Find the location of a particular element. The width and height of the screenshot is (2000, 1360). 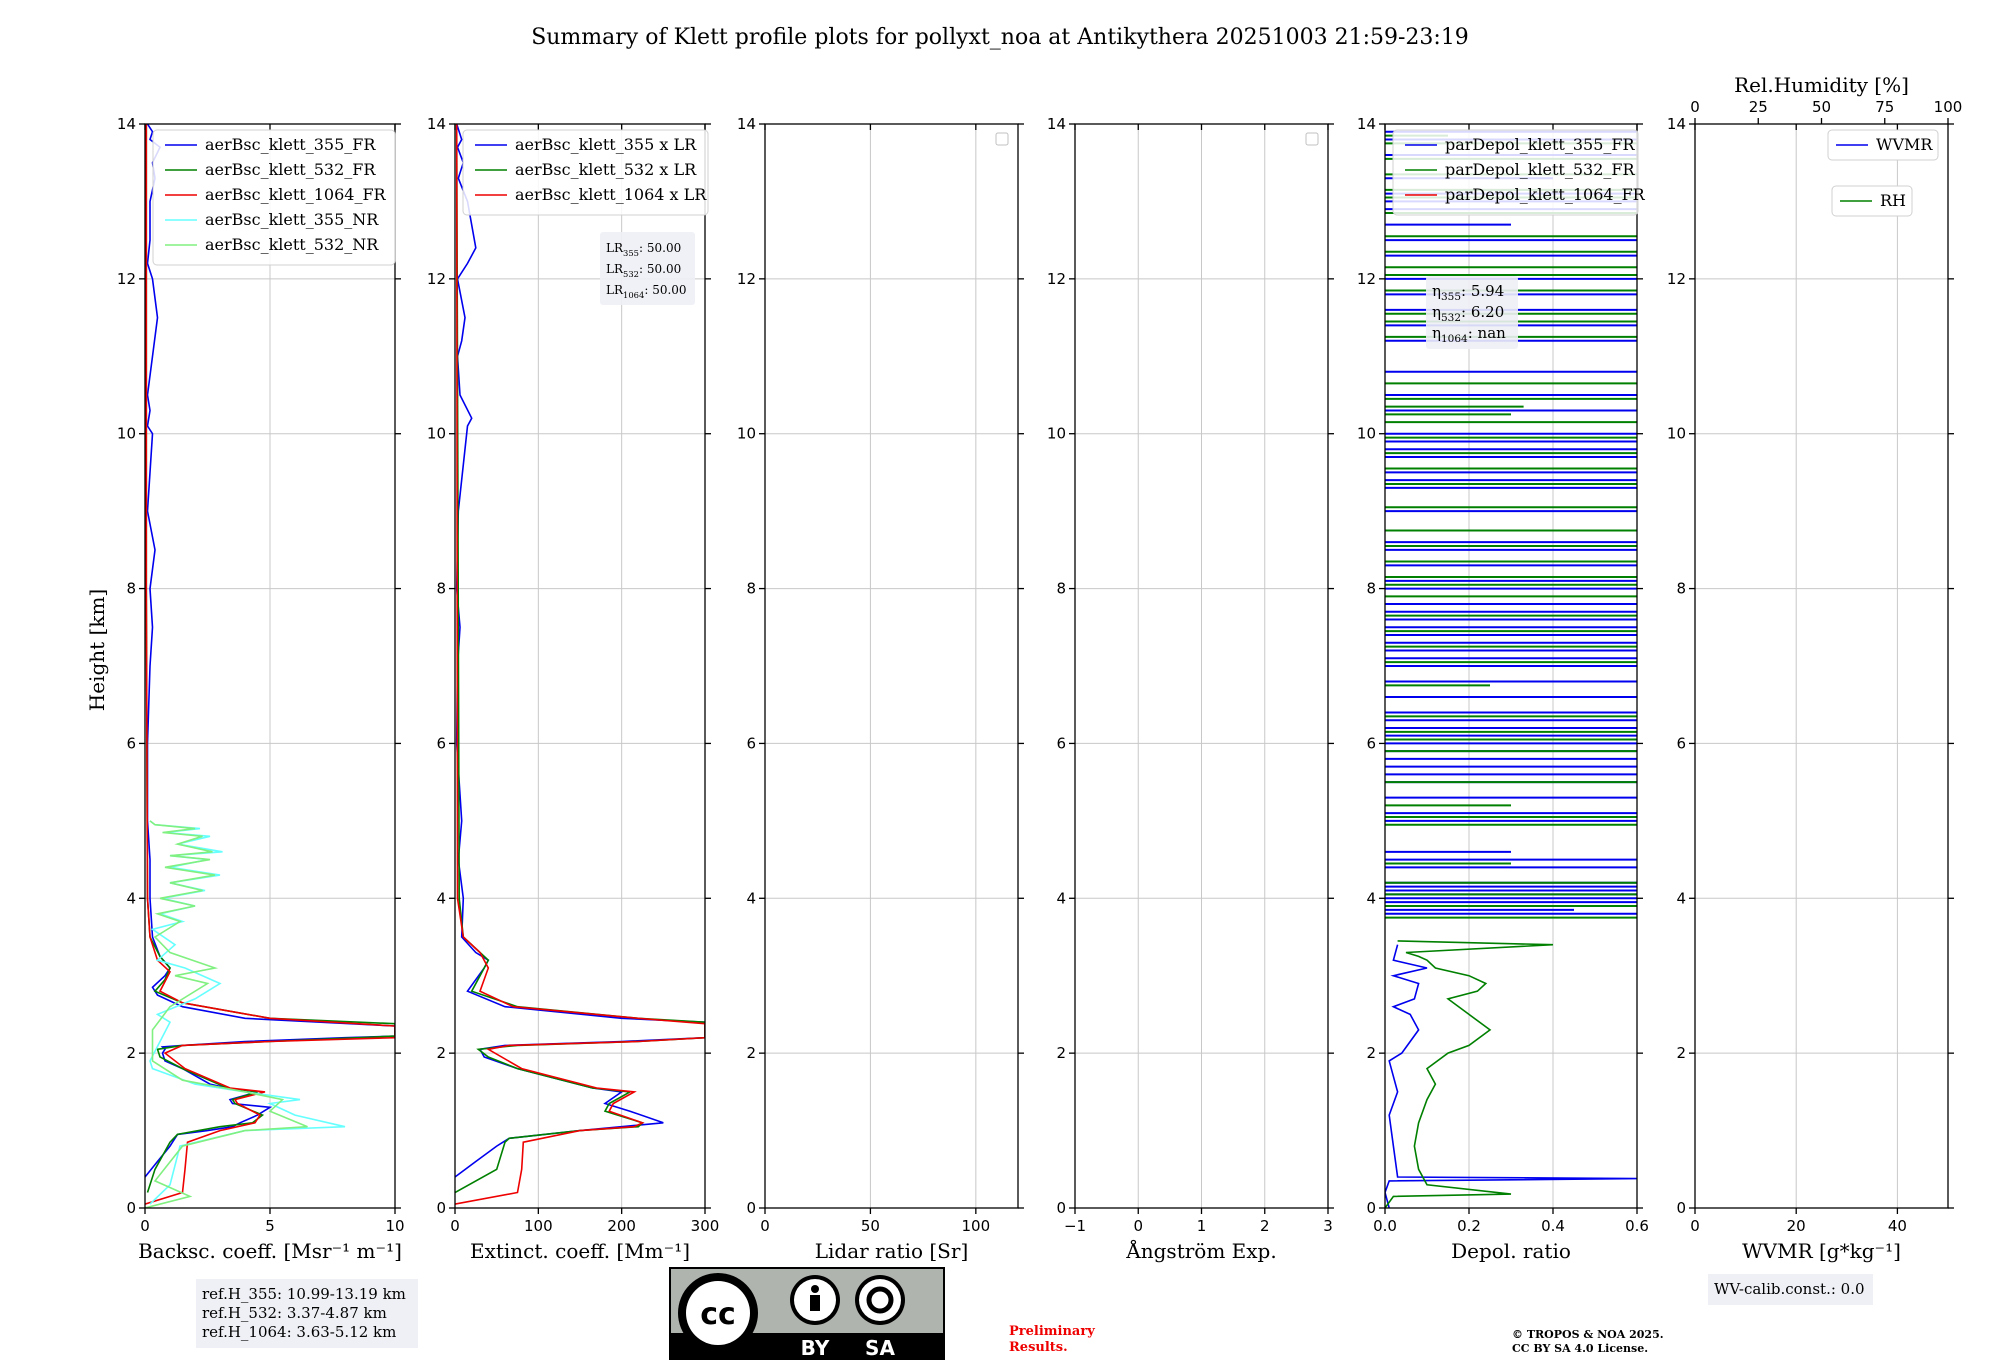

legend-entry: aerBsc_klett_1064 x LR is located at coordinates (611, 194).